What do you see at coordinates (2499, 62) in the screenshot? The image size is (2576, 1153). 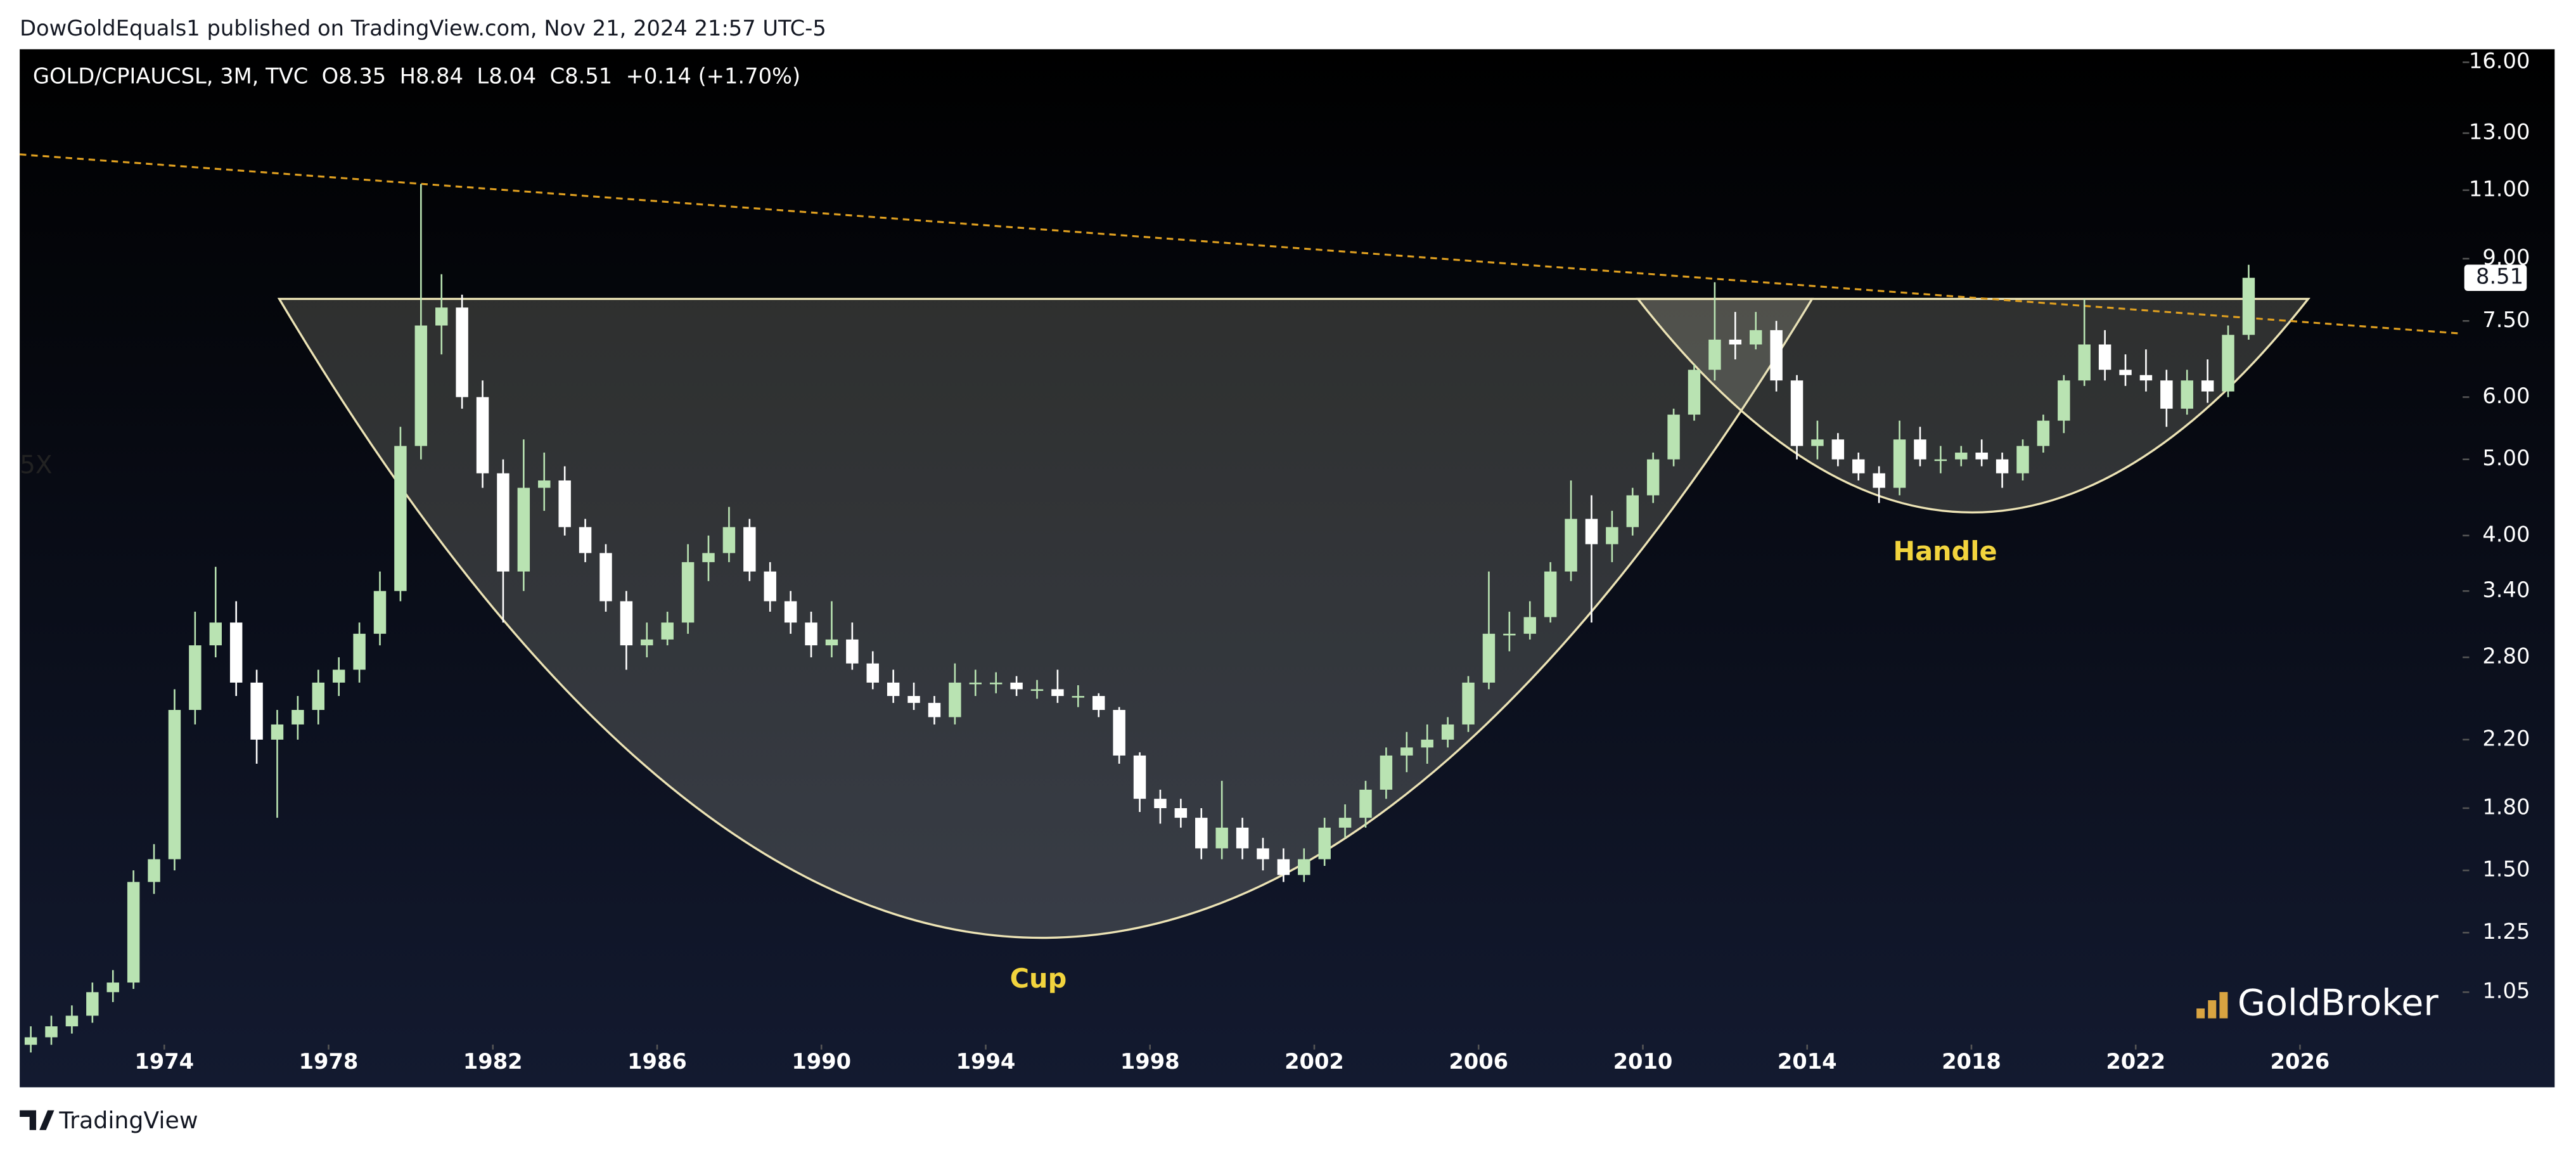 I see `y-tick-label: 16.00` at bounding box center [2499, 62].